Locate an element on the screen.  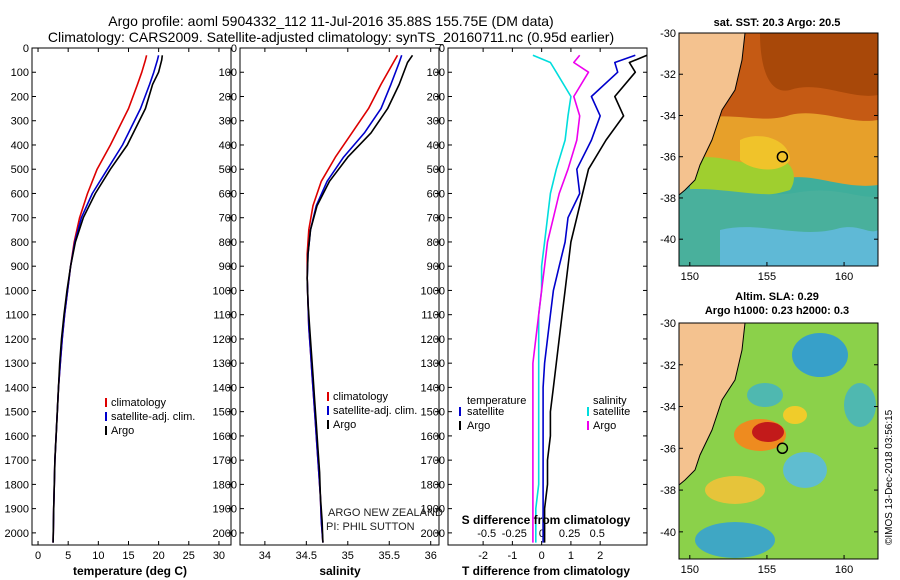
map-lat-label: -36 is located at coordinates (668, 158).